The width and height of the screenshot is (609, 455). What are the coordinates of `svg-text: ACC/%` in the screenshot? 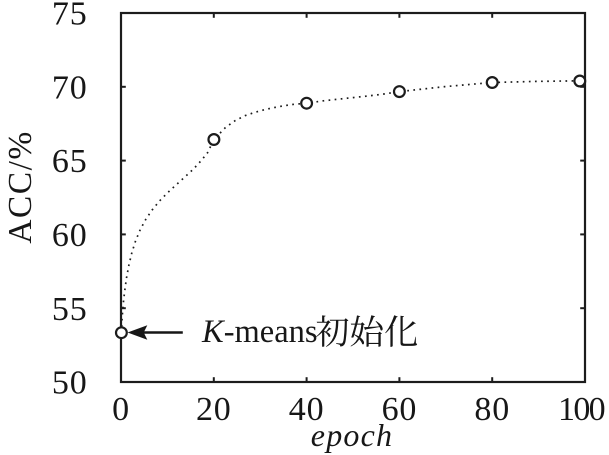 It's located at (20, 187).